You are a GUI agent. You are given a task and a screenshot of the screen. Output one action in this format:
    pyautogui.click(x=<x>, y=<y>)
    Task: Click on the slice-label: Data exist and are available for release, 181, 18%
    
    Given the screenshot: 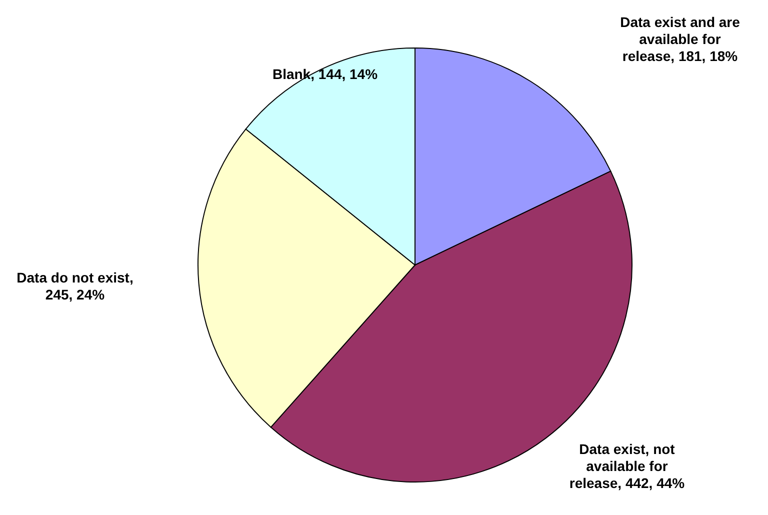 What is the action you would take?
    pyautogui.click(x=680, y=39)
    